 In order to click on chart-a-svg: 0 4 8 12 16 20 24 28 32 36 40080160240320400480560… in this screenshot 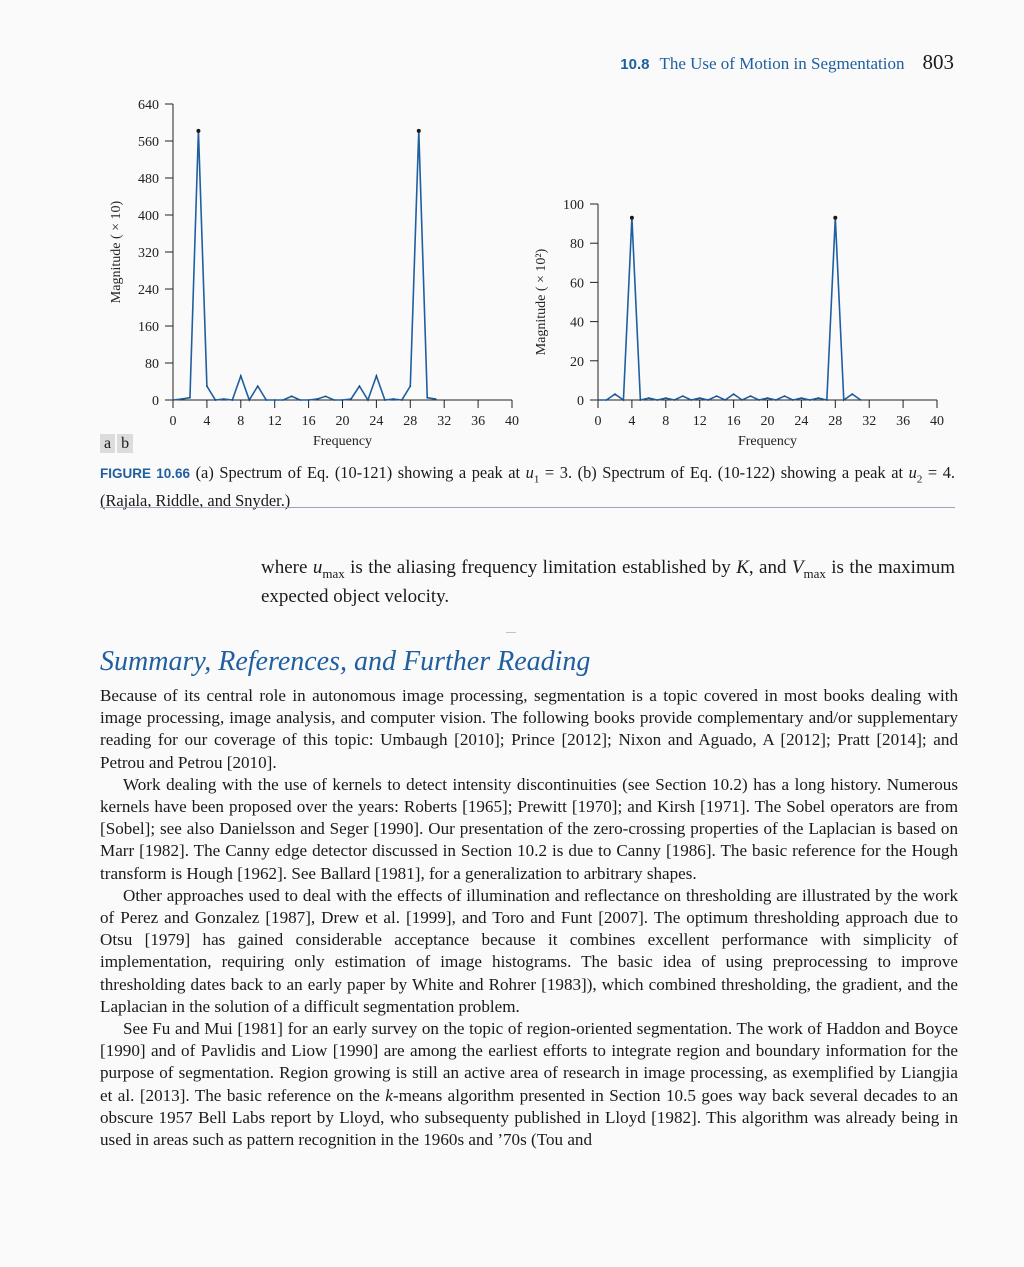, I will do `click(314, 273)`.